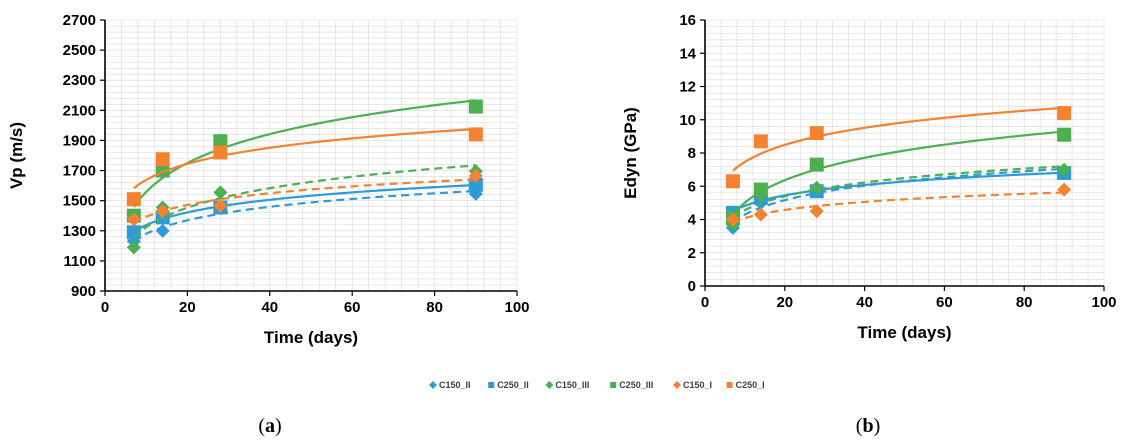  I want to click on y-tick-label: 8, so click(692, 153).